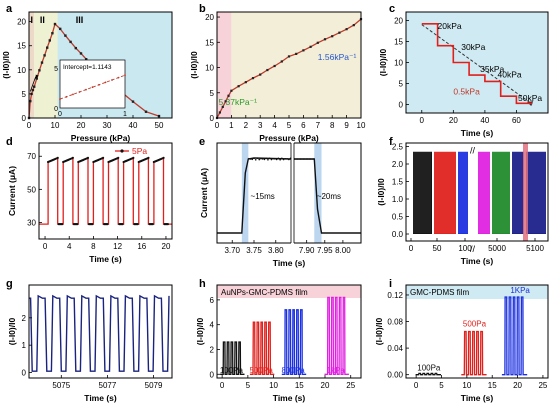 This screenshot has height=413, width=554. Describe the element at coordinates (9, 9) in the screenshot. I see `panel-letter-a: a` at that location.